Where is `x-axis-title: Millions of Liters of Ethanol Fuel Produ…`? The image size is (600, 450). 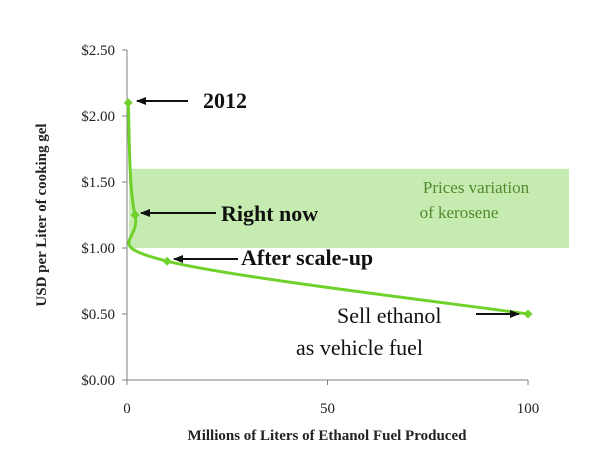 x-axis-title: Millions of Liters of Ethanol Fuel Produ… is located at coordinates (328, 436).